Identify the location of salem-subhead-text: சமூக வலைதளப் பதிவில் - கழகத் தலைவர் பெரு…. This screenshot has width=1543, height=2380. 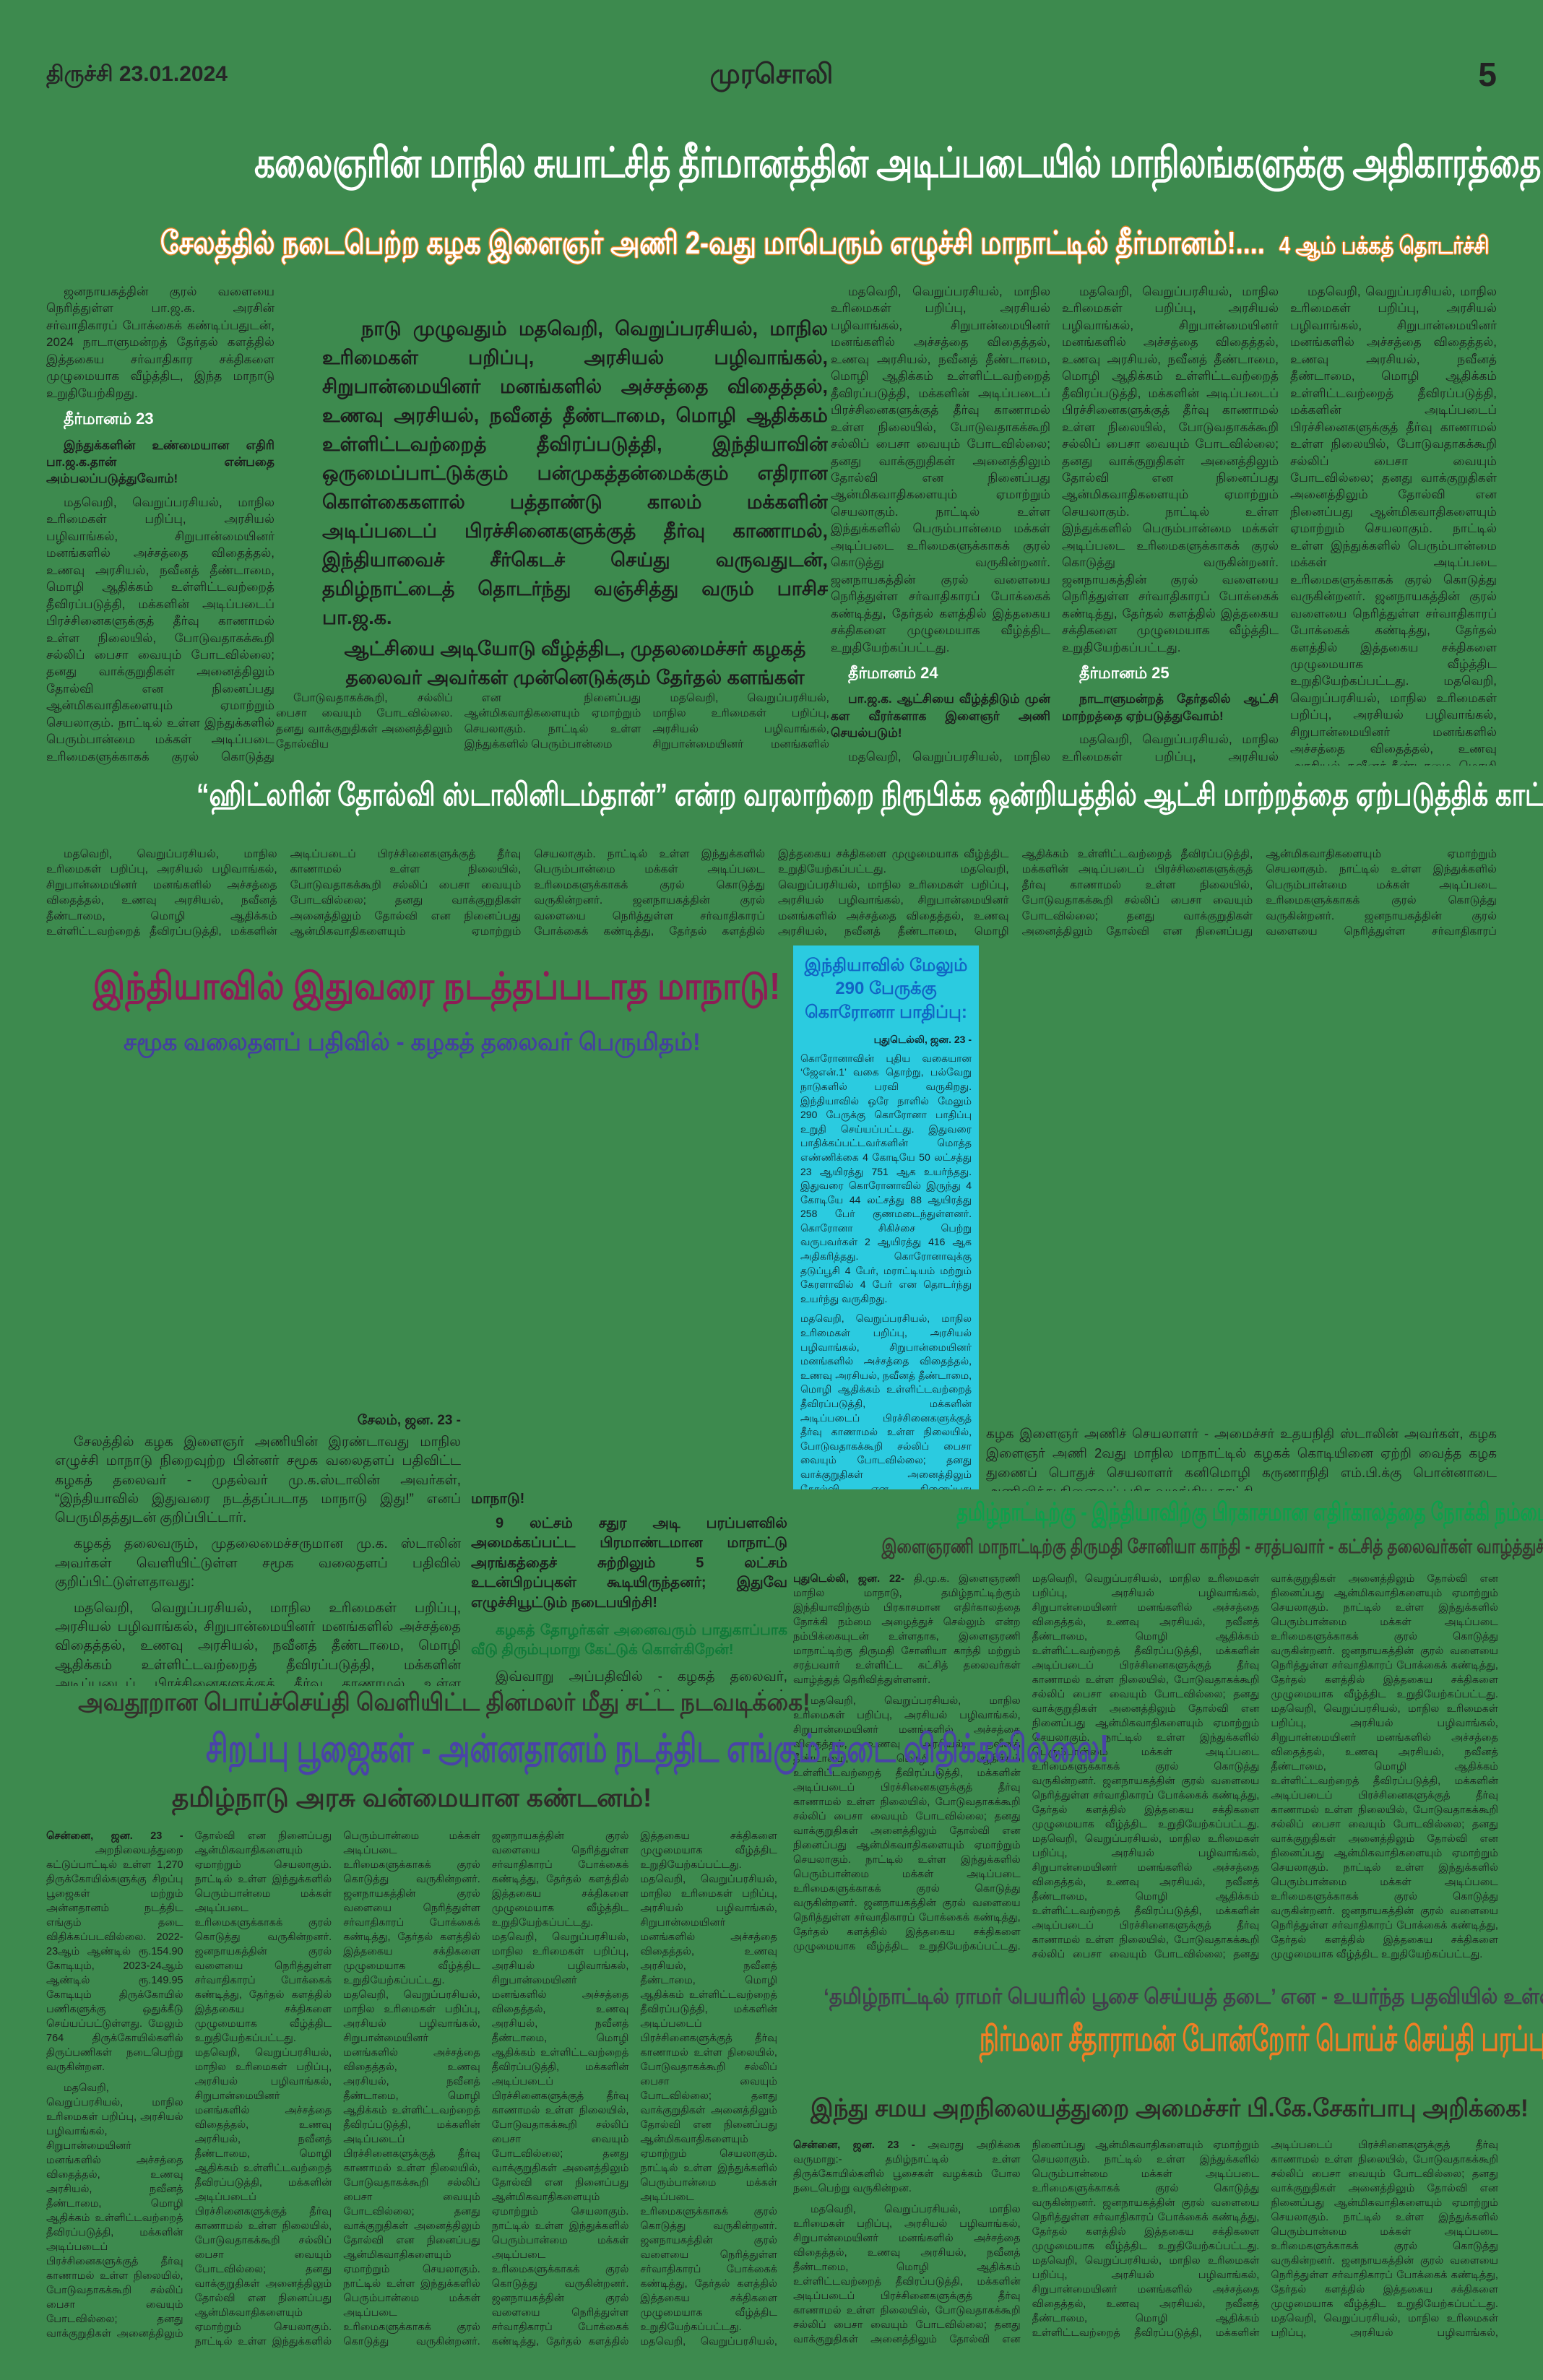
(412, 1042).